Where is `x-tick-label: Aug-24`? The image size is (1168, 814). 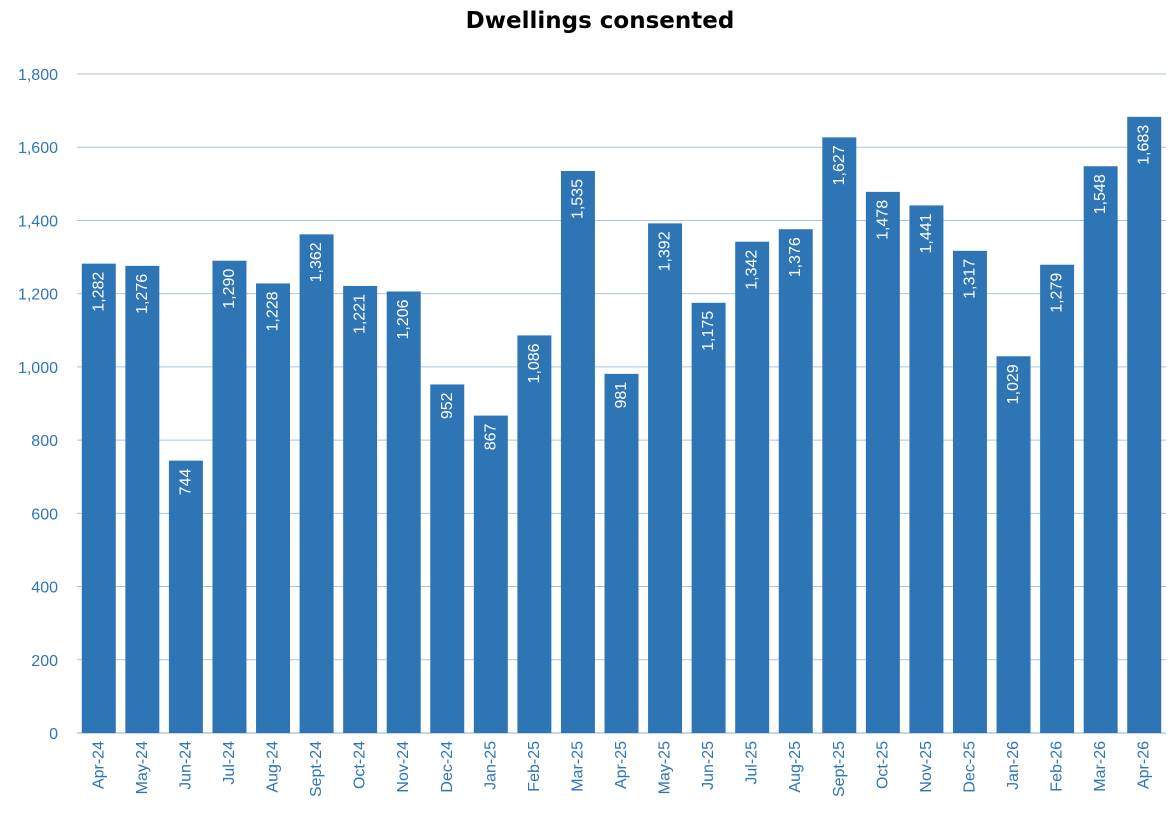 x-tick-label: Aug-24 is located at coordinates (273, 767).